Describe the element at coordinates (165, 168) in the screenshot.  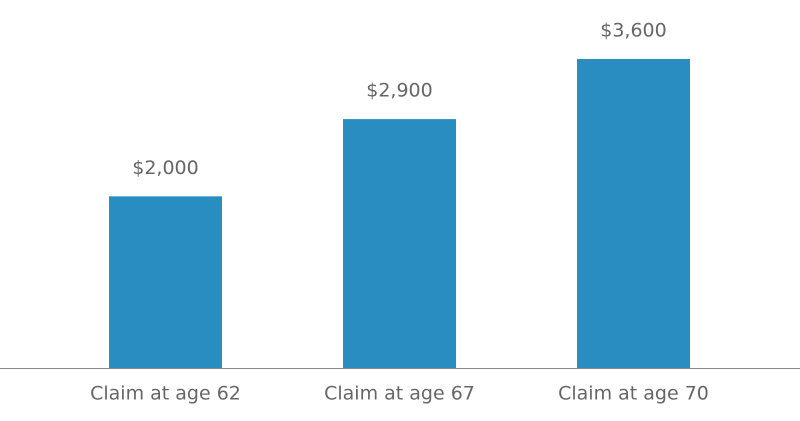
I see `value-label: $2,000` at that location.